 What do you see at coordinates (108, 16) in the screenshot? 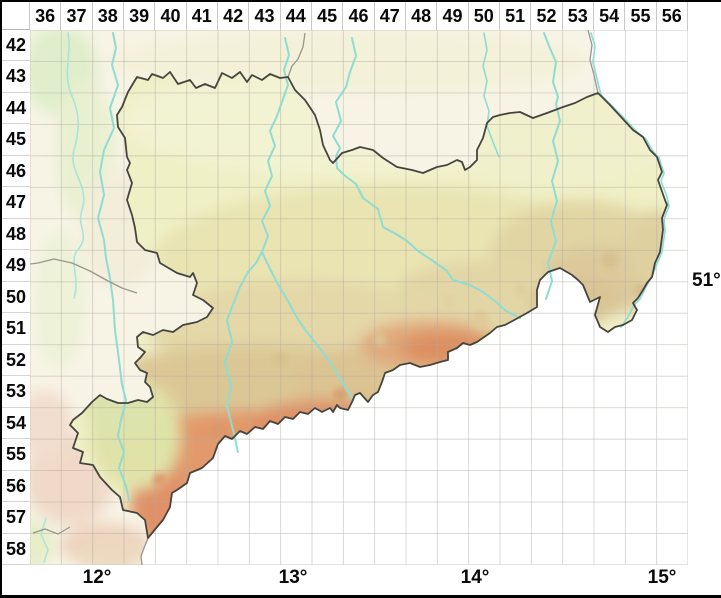
I see `col-header-38: 38` at bounding box center [108, 16].